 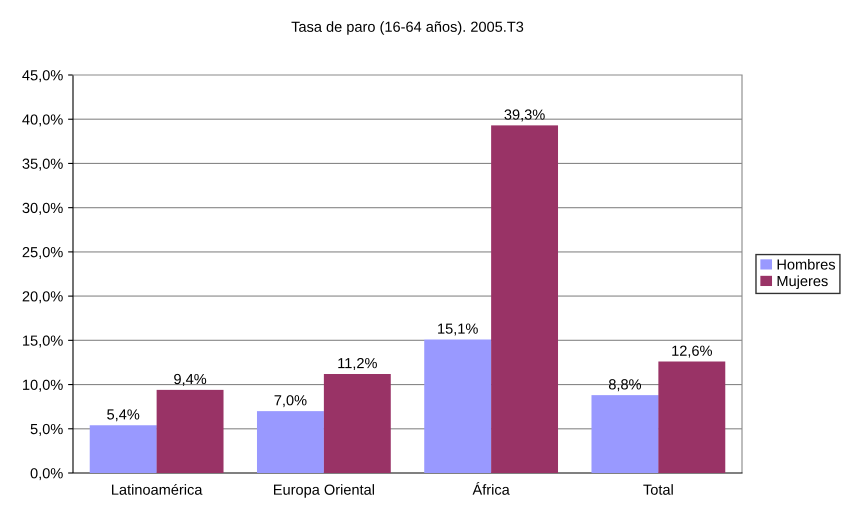 What do you see at coordinates (408, 28) in the screenshot?
I see `chart-title: Tasa de paro (16-64 años). 2005.T3` at bounding box center [408, 28].